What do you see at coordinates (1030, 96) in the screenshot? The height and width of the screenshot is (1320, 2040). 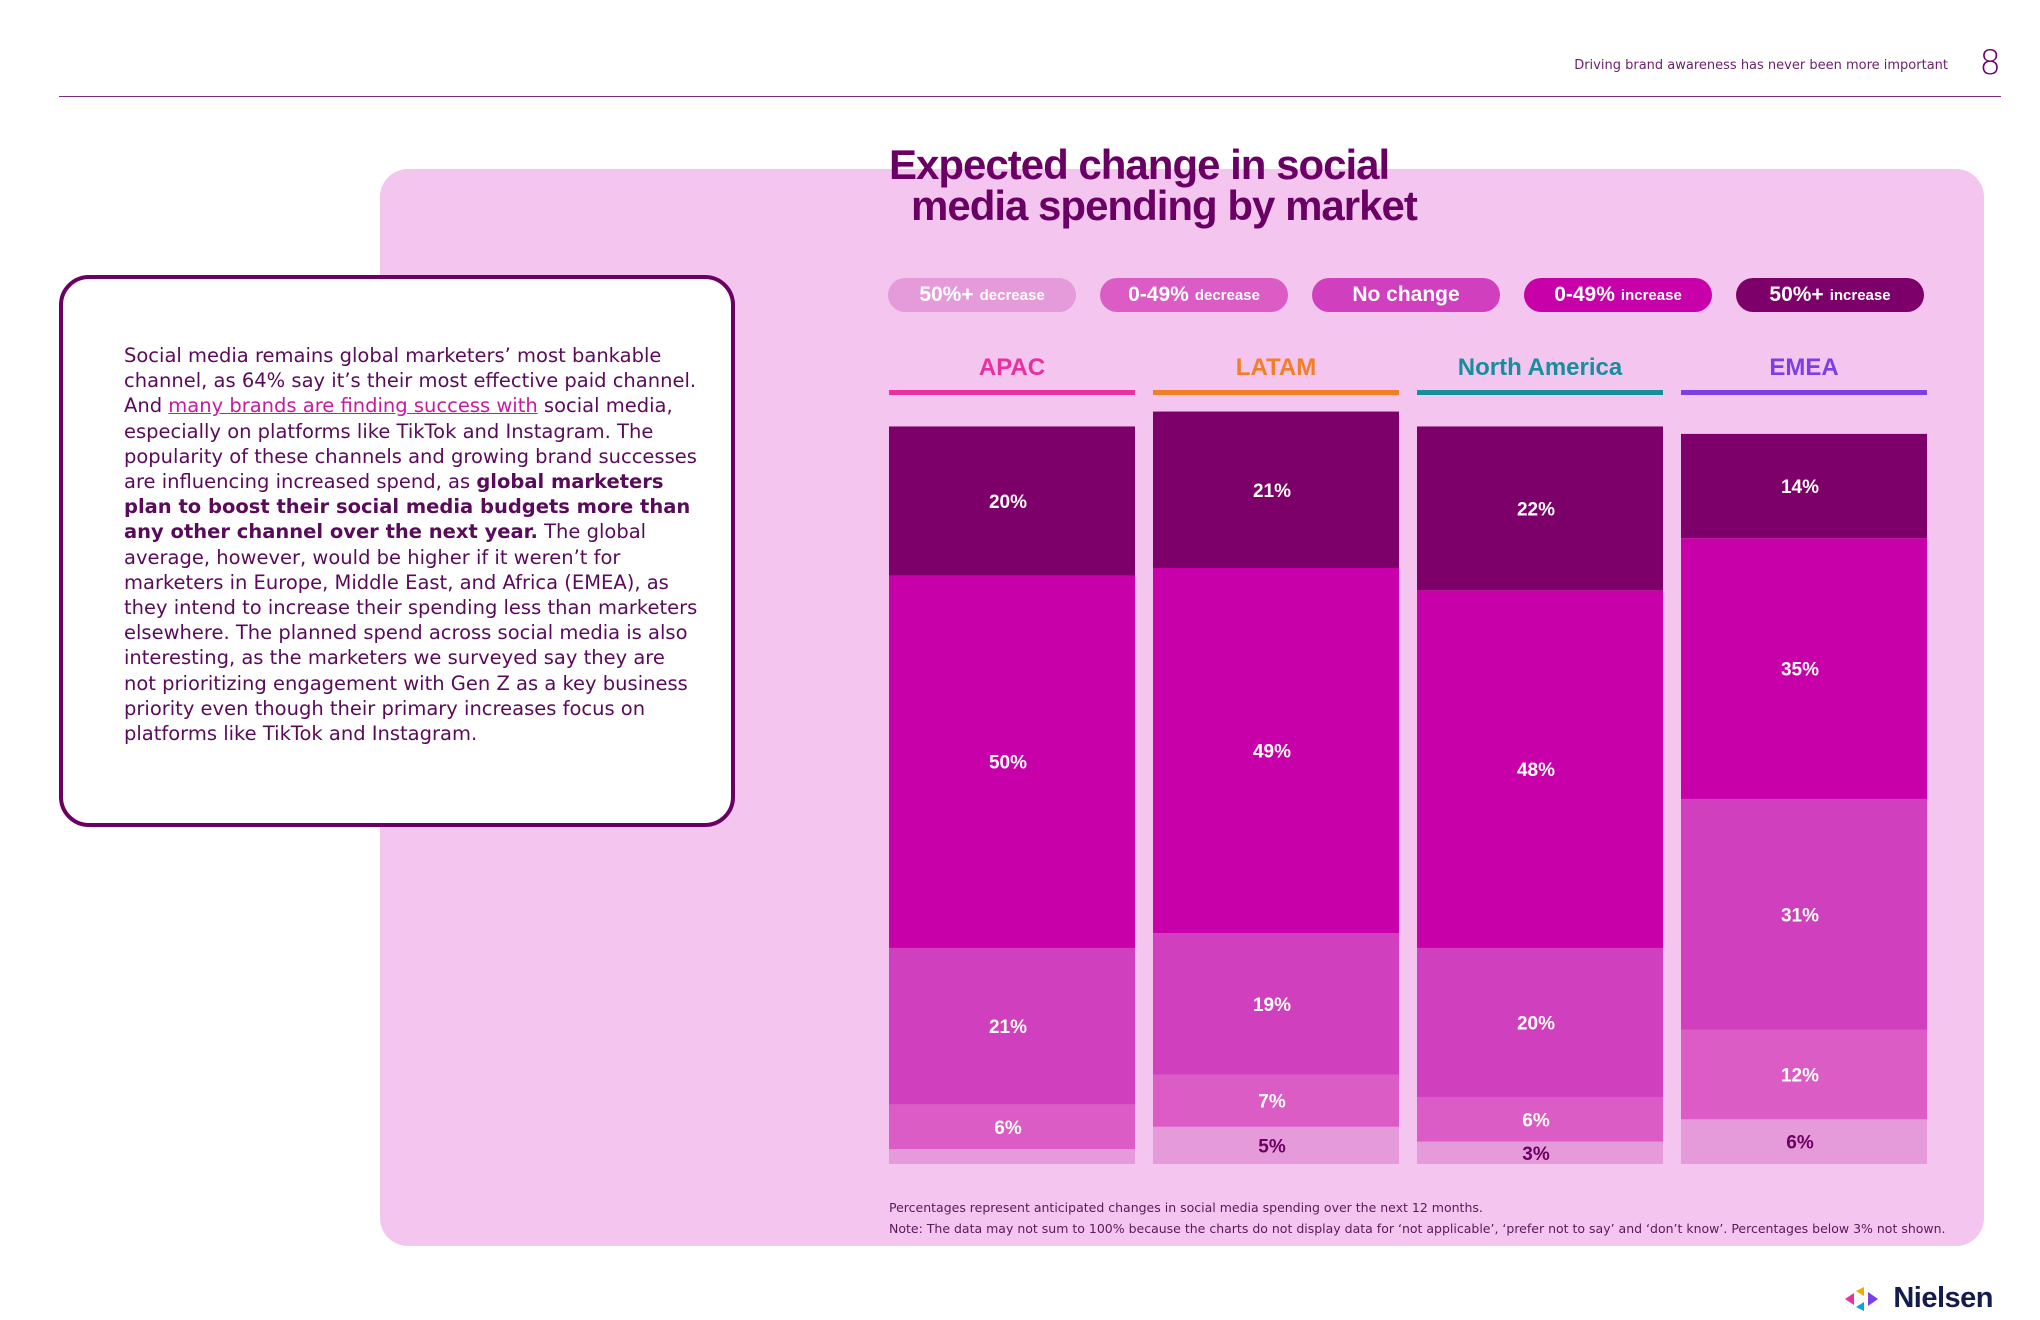 I see `header-divider` at bounding box center [1030, 96].